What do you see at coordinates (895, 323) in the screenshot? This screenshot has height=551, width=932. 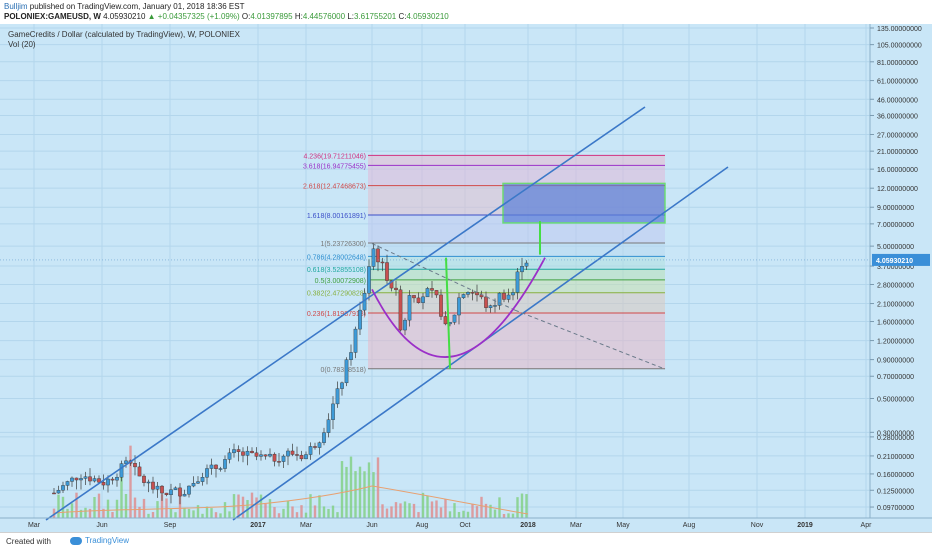 I see `y-tick-label: 1.60000000` at bounding box center [895, 323].